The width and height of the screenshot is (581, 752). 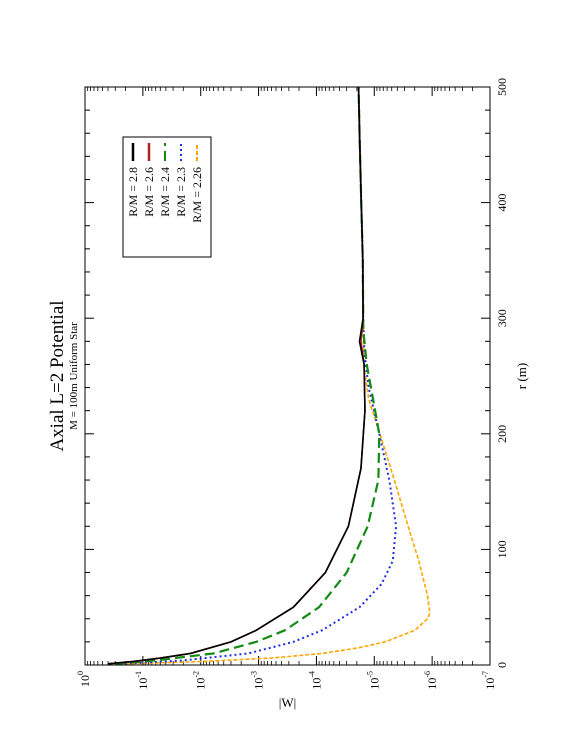 What do you see at coordinates (315, 680) in the screenshot?
I see `y-tick-label: 10-4` at bounding box center [315, 680].